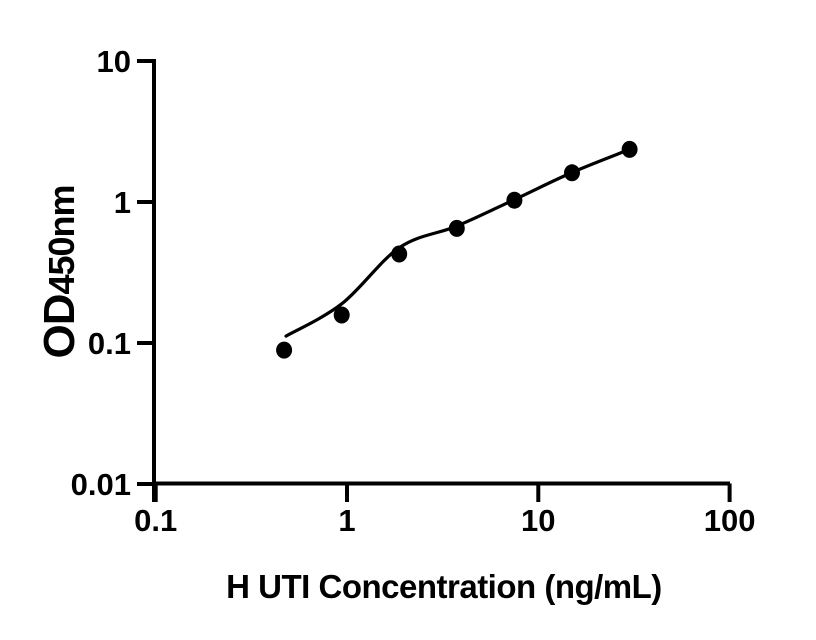 The image size is (816, 640). I want to click on y-tick-label: 10, so click(114, 61).